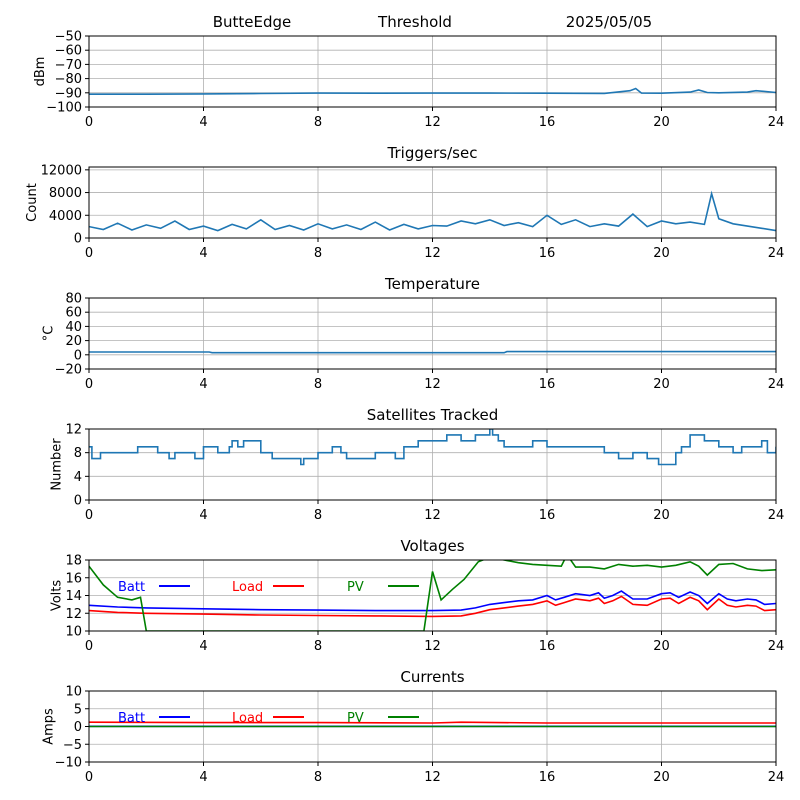 The width and height of the screenshot is (800, 800). I want to click on y-tick-label: −50, so click(68, 37).